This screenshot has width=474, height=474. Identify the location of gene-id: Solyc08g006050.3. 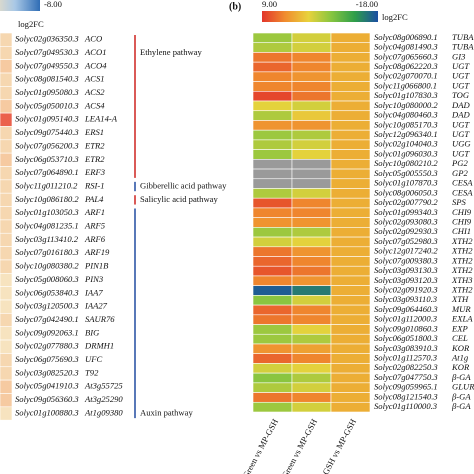
(406, 192).